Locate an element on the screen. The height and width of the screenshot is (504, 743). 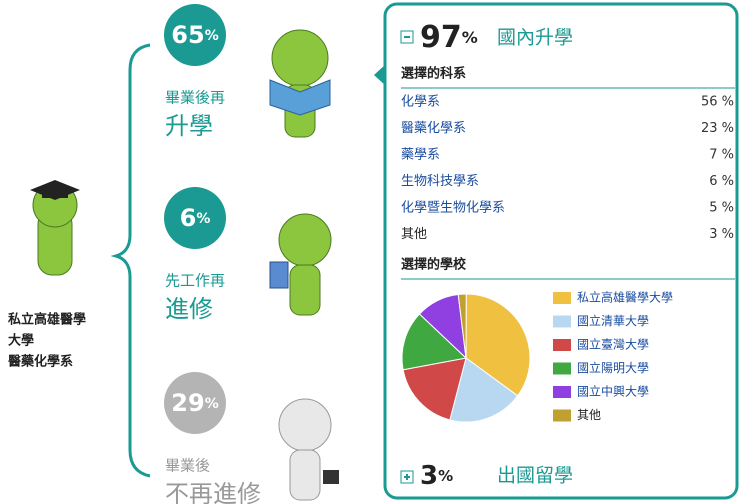
department-name: 其他 is located at coordinates (414, 234).